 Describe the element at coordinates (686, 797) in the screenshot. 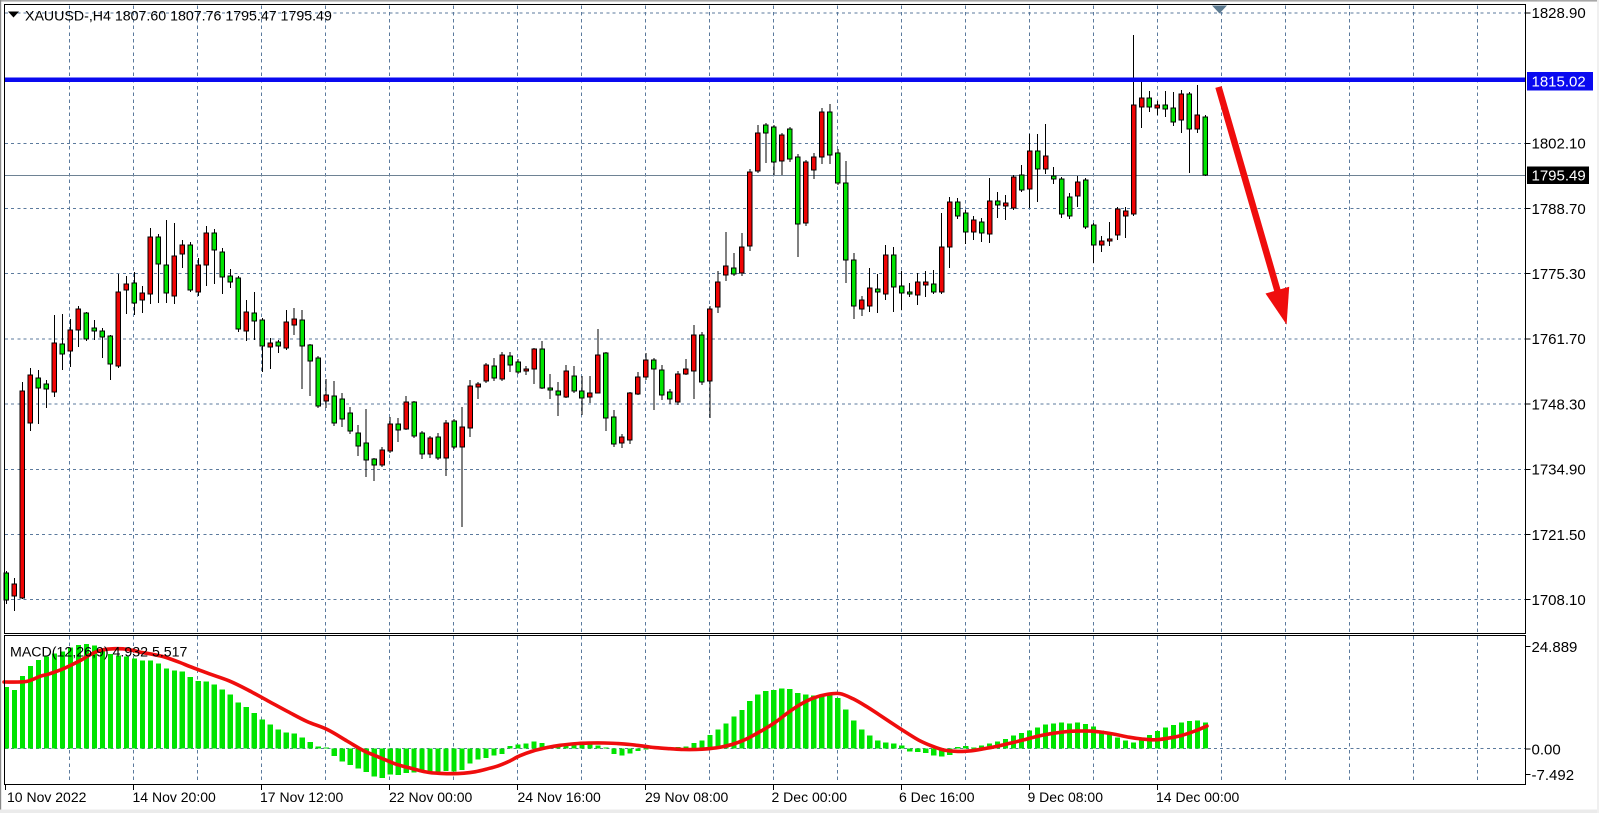

I see `svg-text: 29 Nov 08:00` at that location.